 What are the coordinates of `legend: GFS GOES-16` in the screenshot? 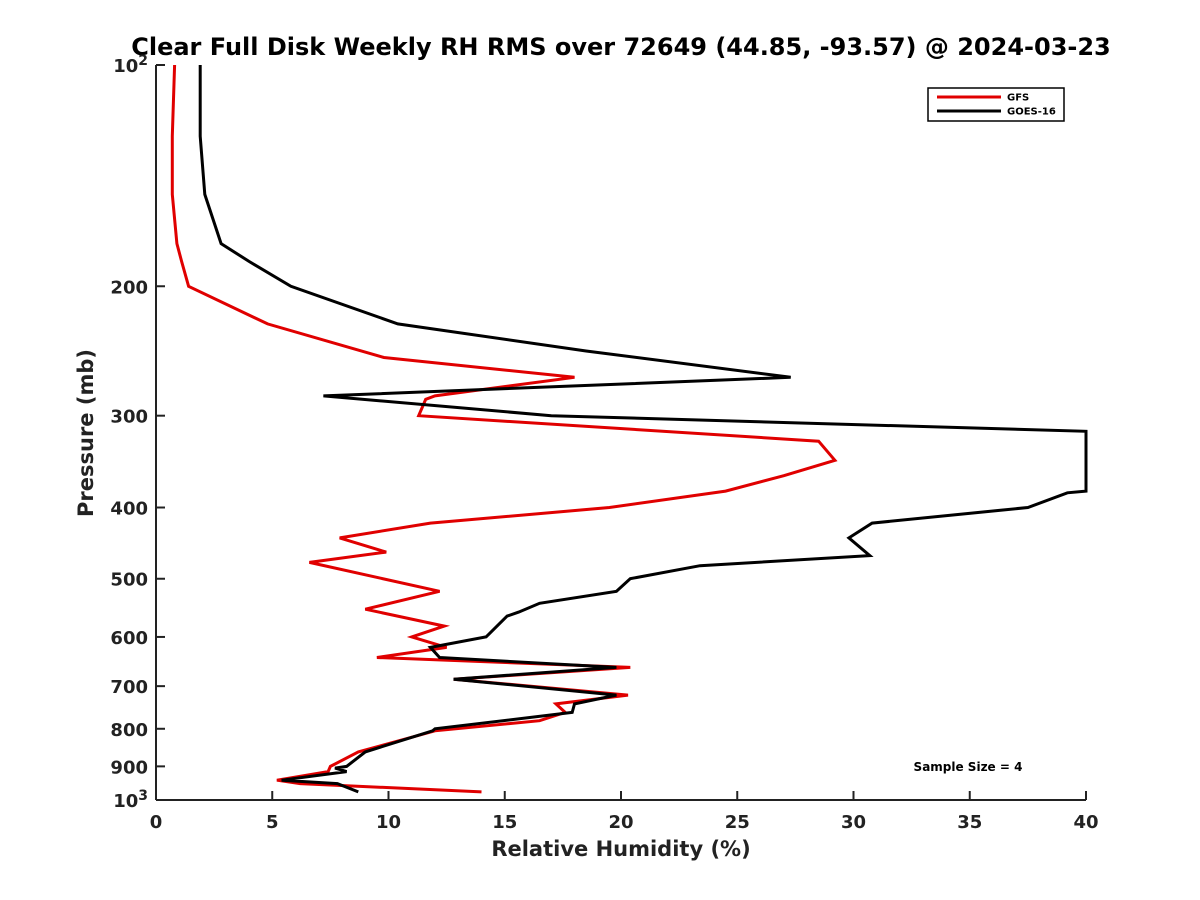 It's located at (996, 104).